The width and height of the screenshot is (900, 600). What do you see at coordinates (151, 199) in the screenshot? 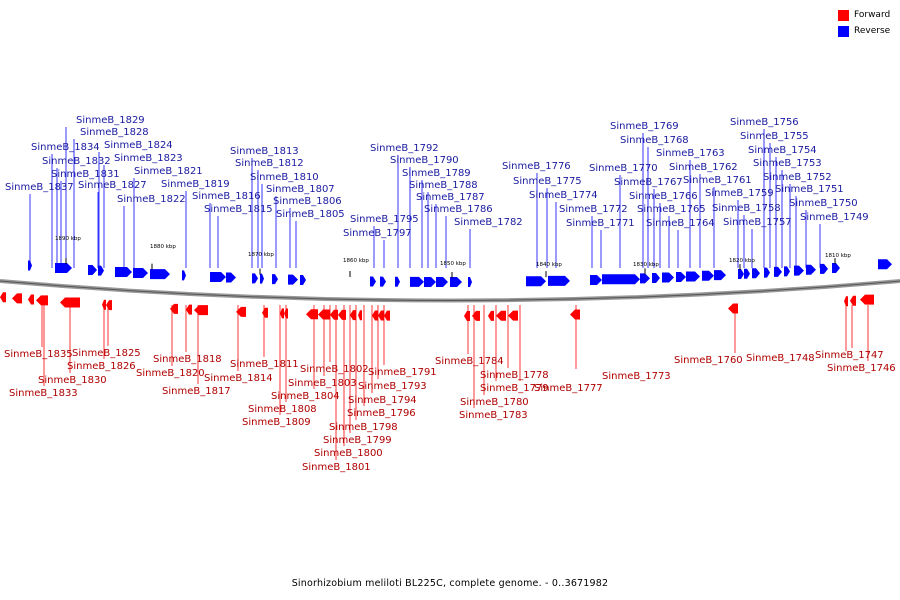
I see `reverse-gene-label: SinmeB_1822` at bounding box center [151, 199].